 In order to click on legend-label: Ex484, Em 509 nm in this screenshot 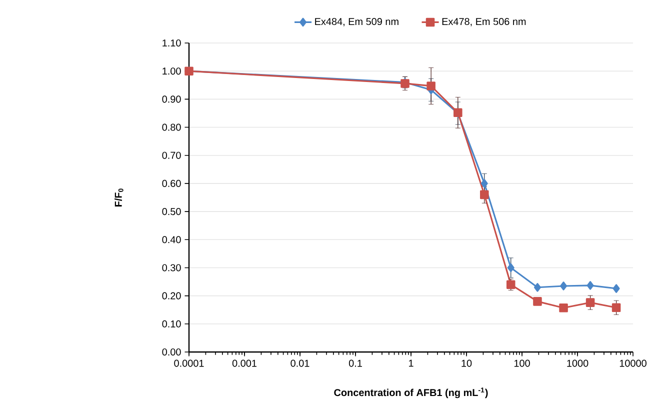, I will do `click(356, 22)`.